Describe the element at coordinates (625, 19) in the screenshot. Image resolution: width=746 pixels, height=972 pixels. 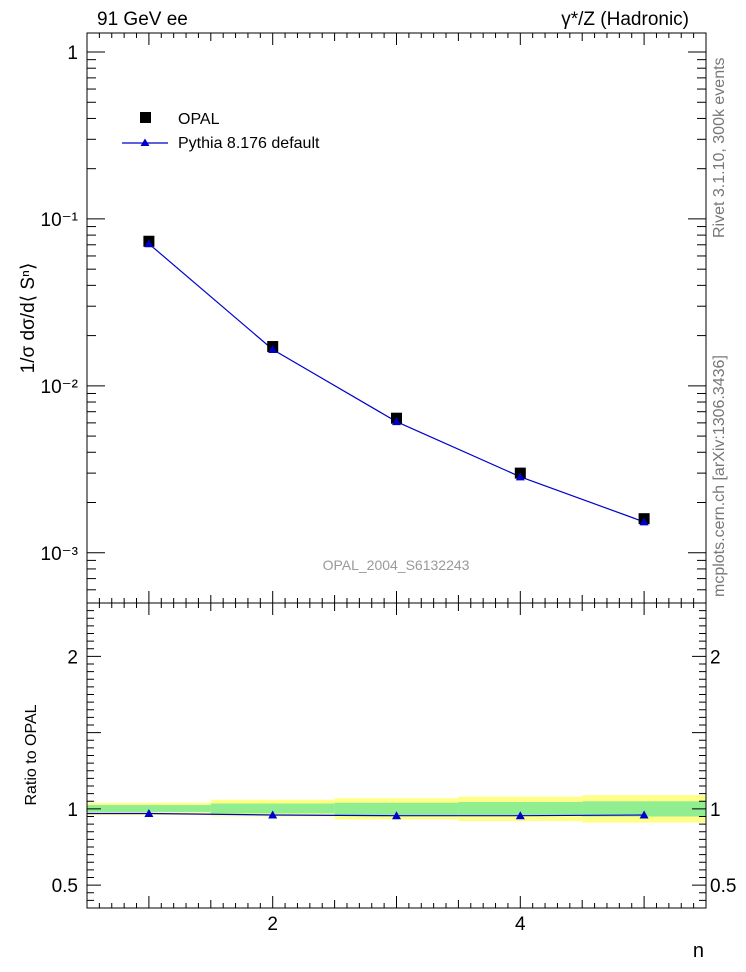
I see `header-right-label: γ*/Z (Hadronic)` at that location.